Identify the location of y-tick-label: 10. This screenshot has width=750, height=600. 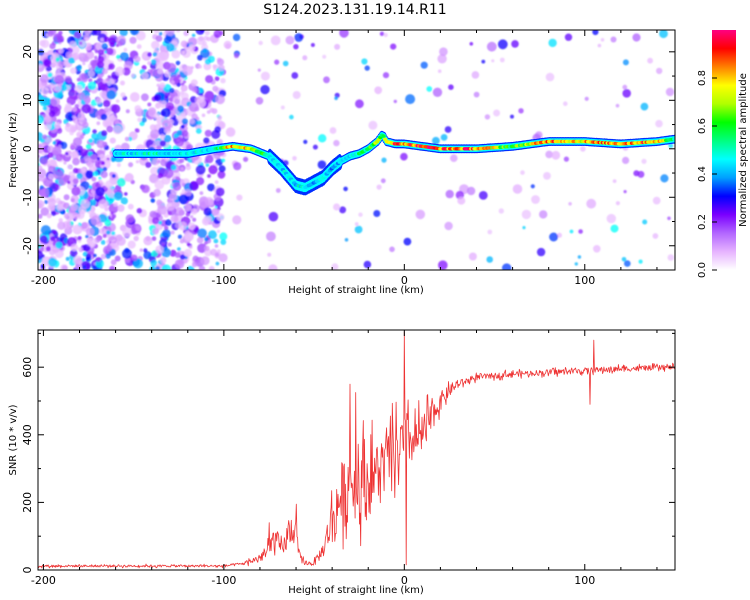
(27, 100).